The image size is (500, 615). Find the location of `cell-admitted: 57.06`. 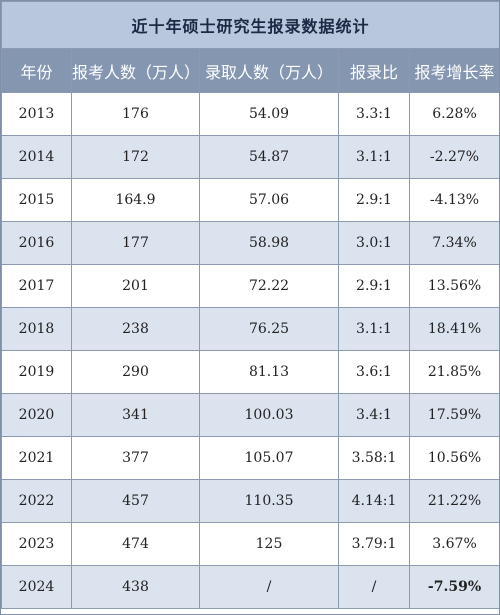

cell-admitted: 57.06 is located at coordinates (269, 200).